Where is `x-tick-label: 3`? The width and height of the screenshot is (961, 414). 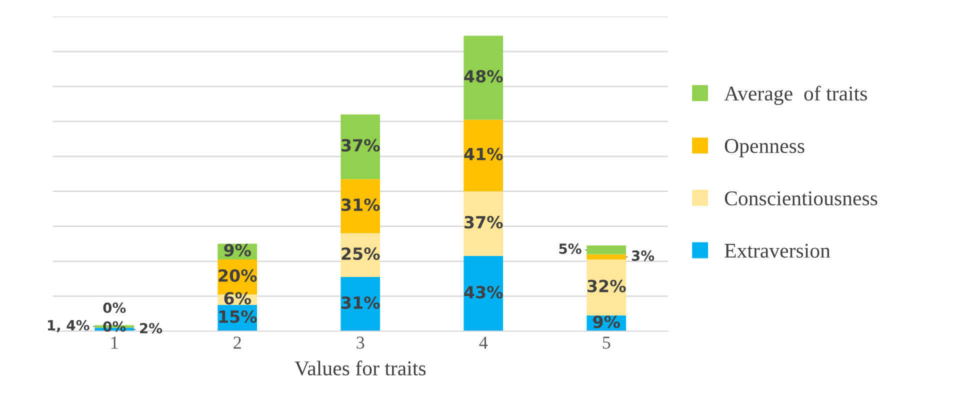 x-tick-label: 3 is located at coordinates (360, 342).